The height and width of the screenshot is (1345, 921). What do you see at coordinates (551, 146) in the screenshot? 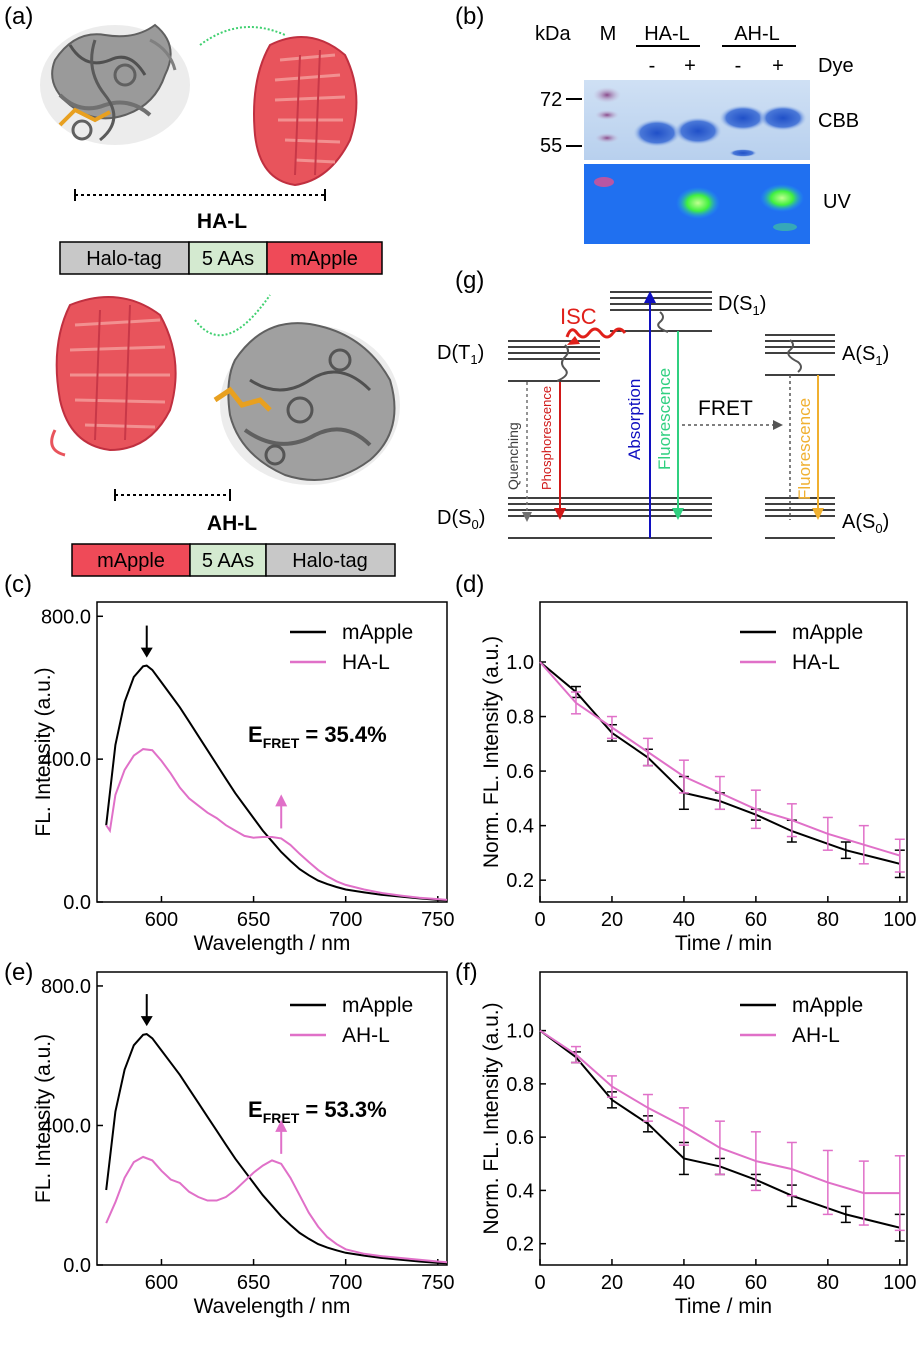
I see `mw-55-label: 55` at bounding box center [551, 146].